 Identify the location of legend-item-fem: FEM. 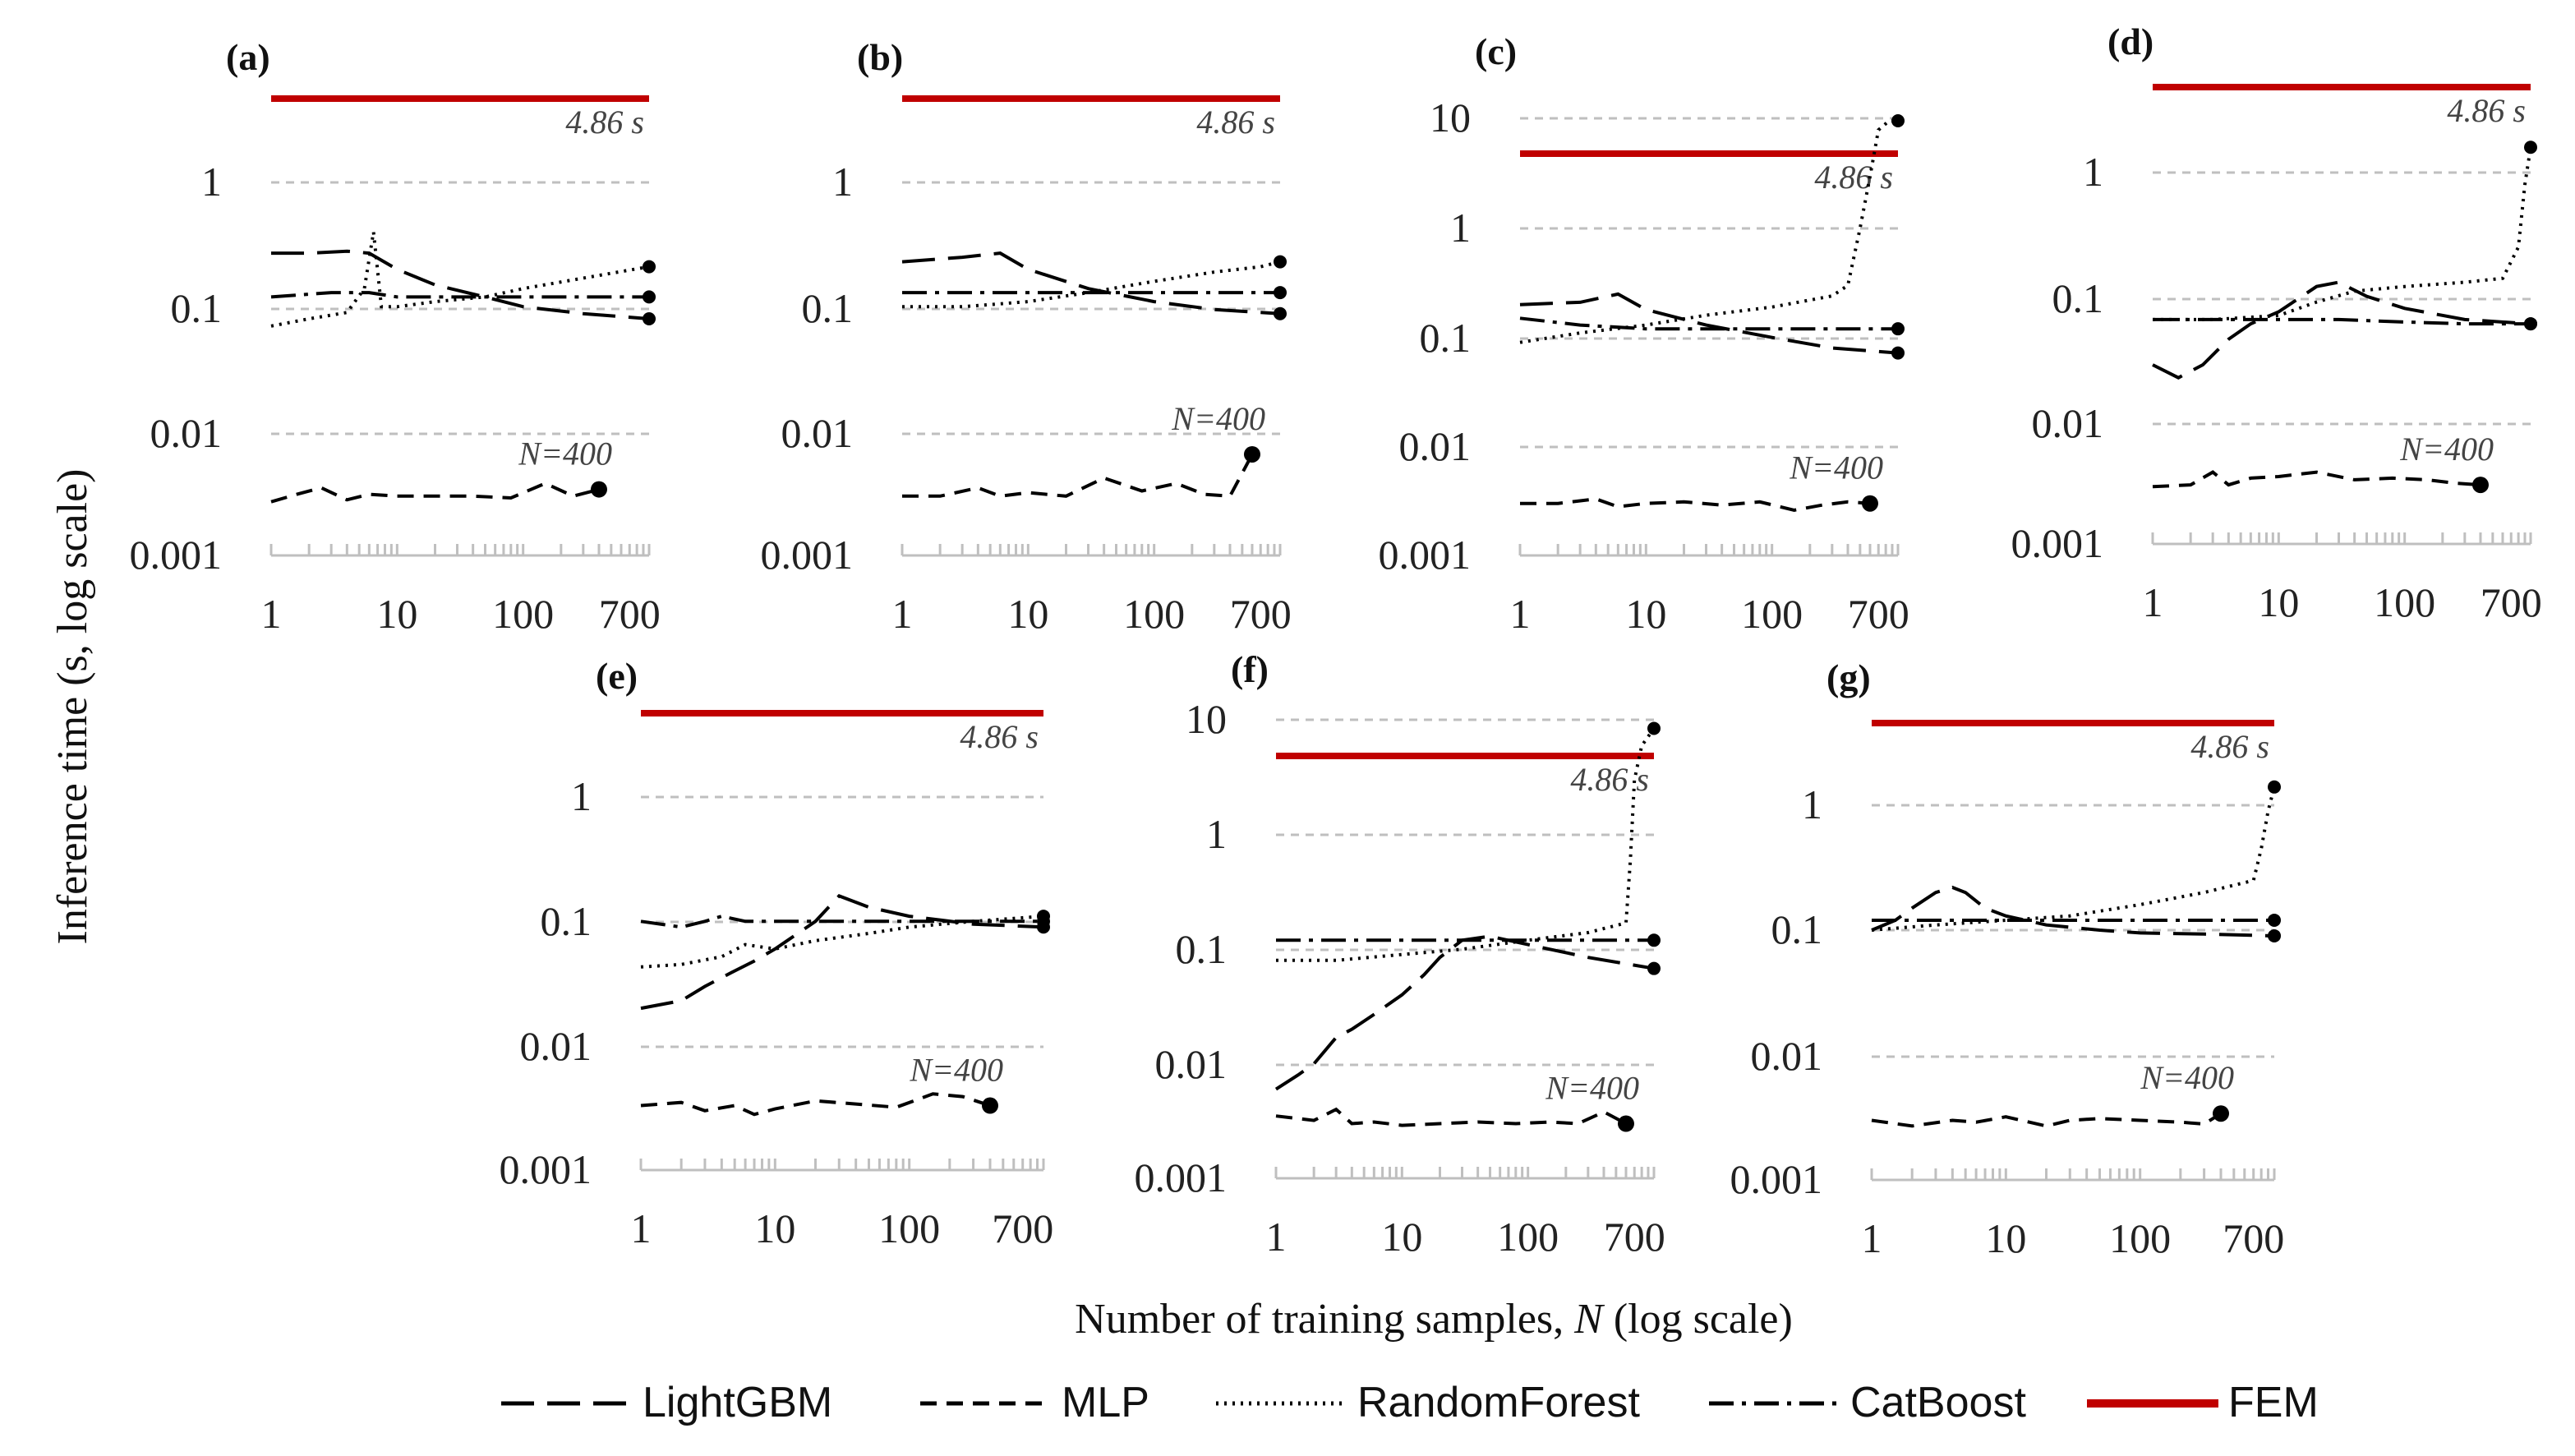
(2203, 1402).